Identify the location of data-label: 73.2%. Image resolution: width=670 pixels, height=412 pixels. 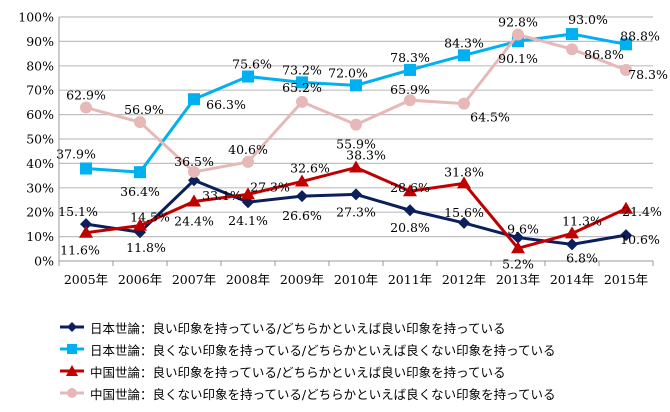
(302, 69).